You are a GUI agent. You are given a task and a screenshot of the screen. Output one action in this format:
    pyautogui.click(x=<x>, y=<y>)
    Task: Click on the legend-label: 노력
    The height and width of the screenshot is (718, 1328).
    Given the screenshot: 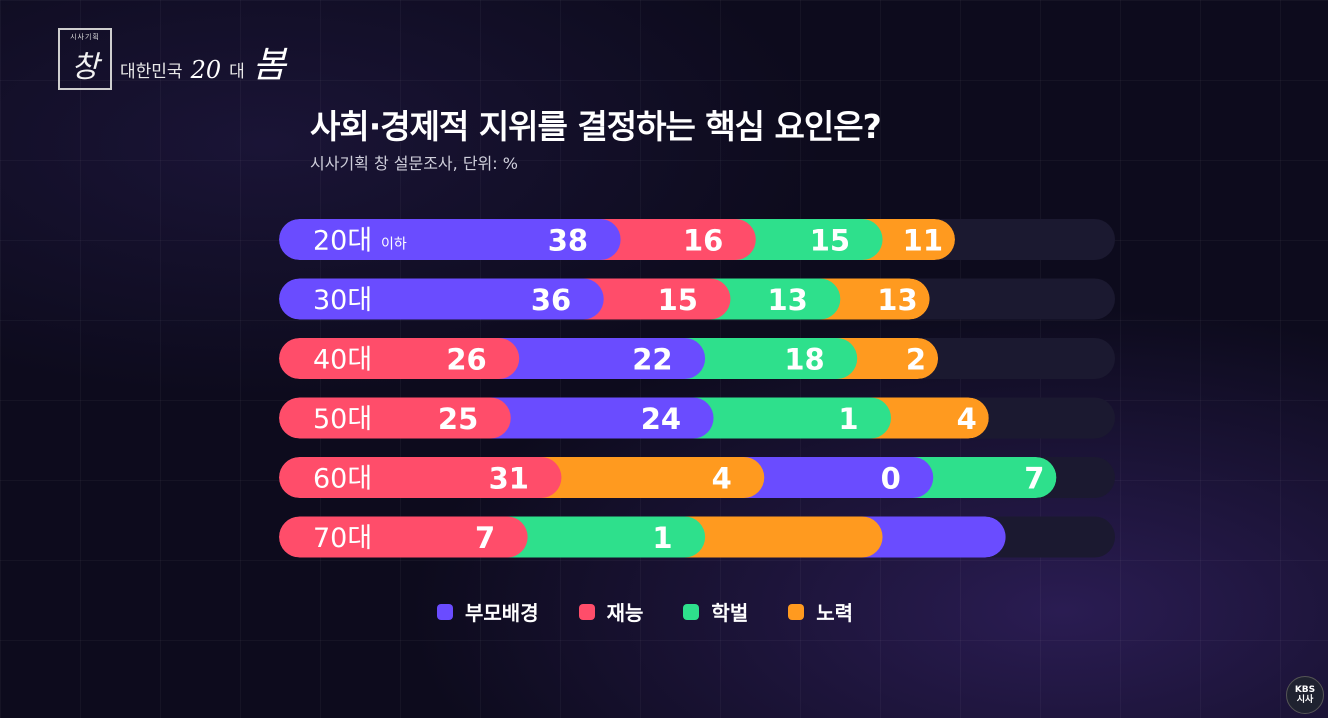 What is the action you would take?
    pyautogui.click(x=835, y=613)
    